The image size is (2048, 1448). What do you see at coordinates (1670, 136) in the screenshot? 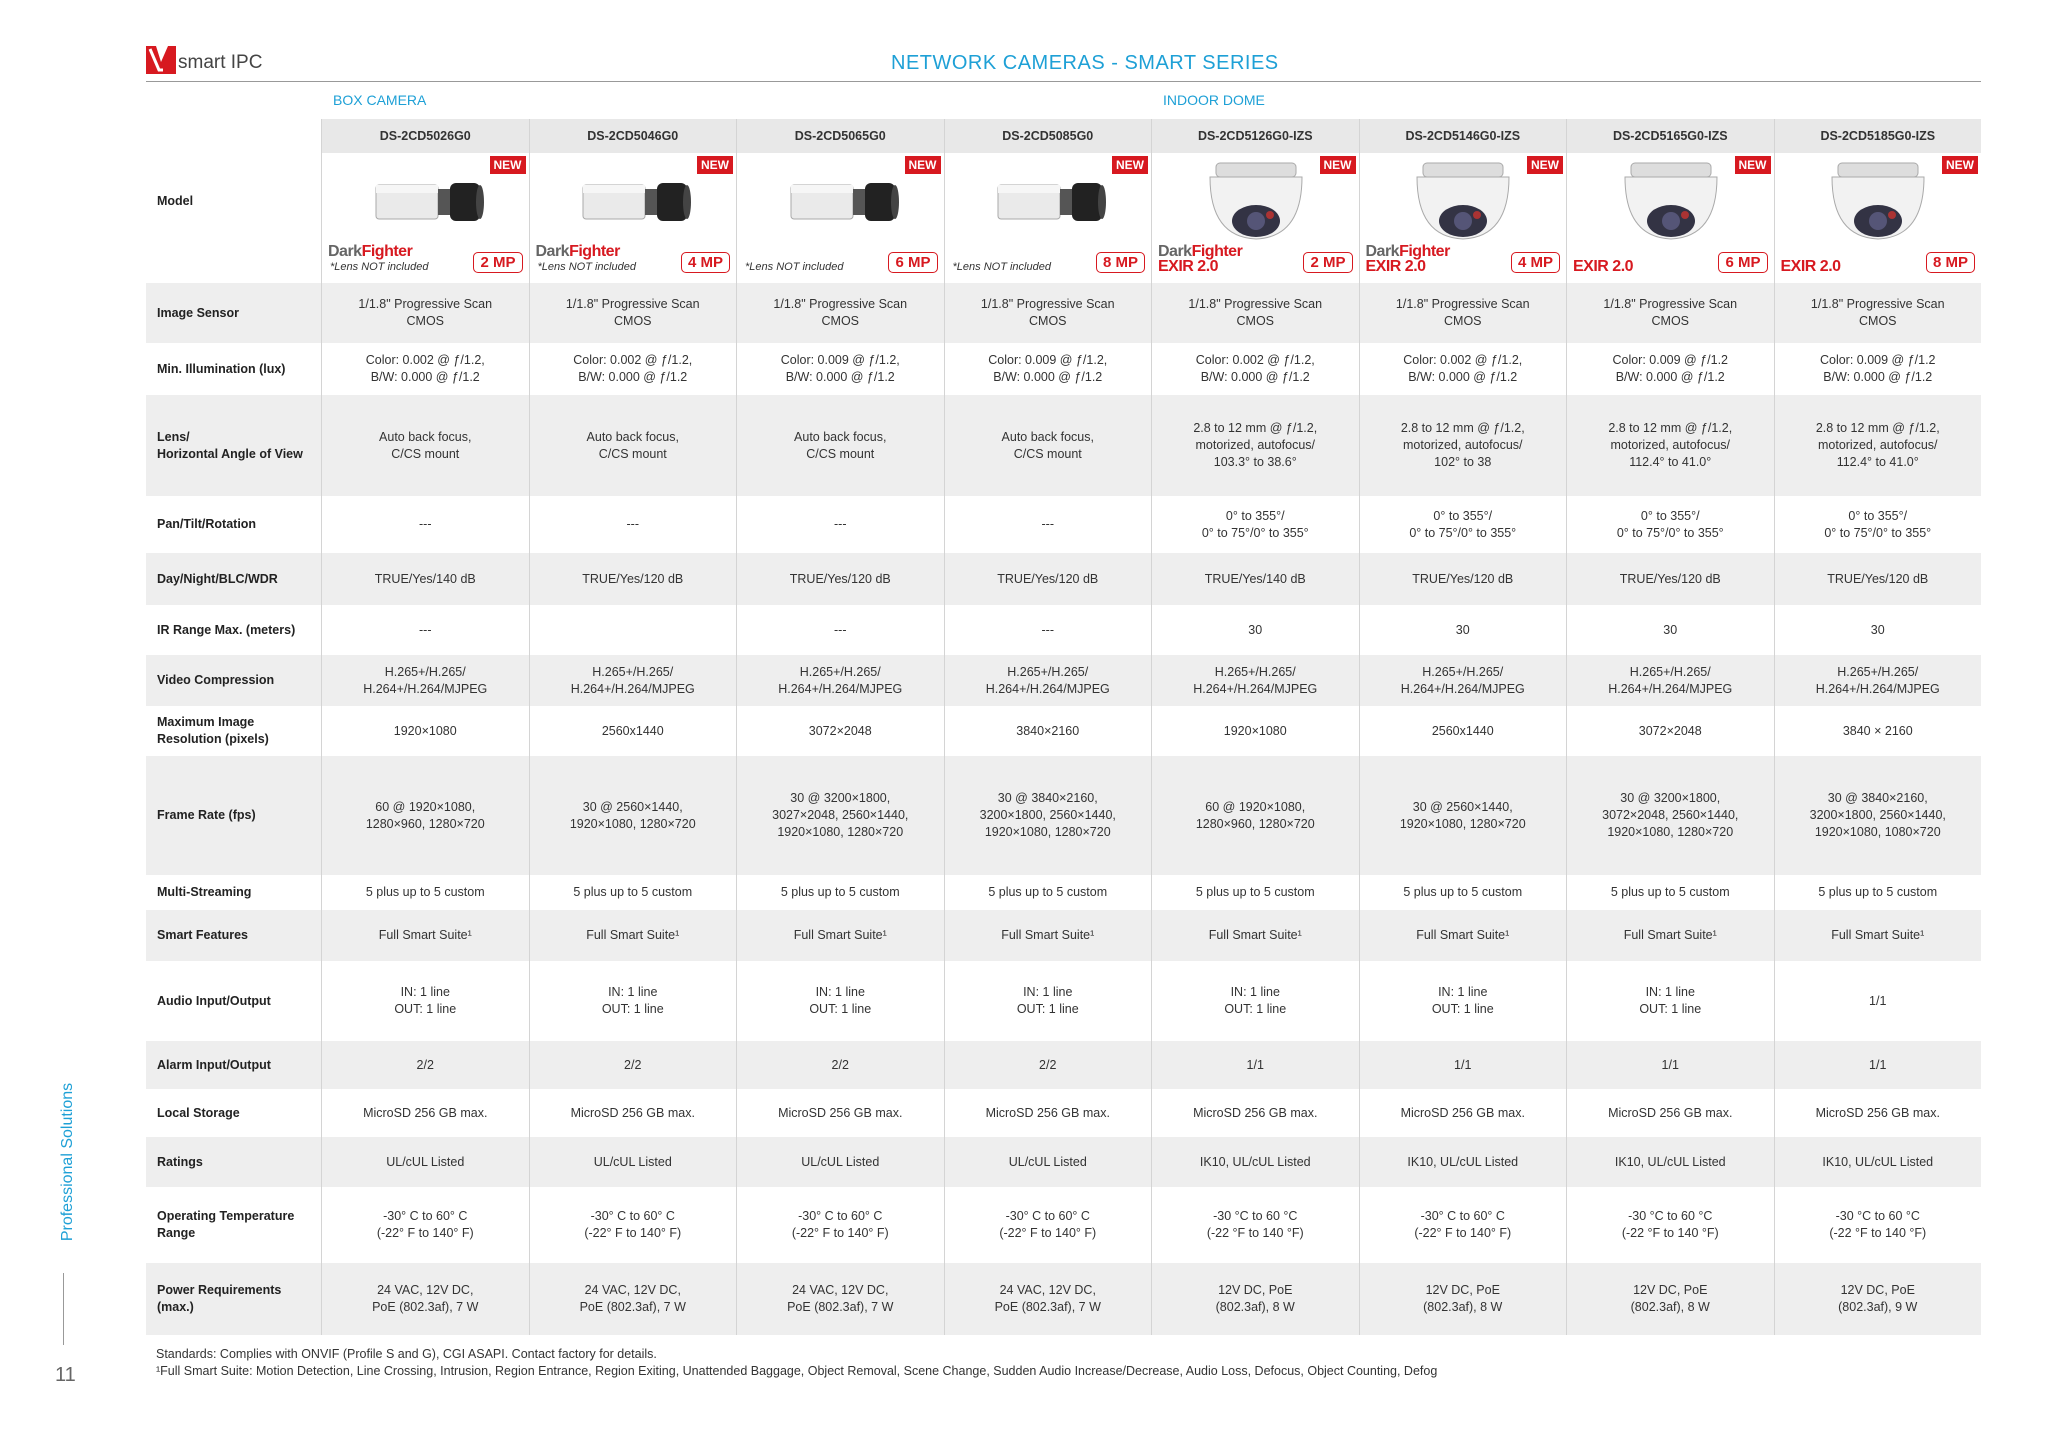
I see `model-name: DS-2CD5165G0-IZS` at bounding box center [1670, 136].